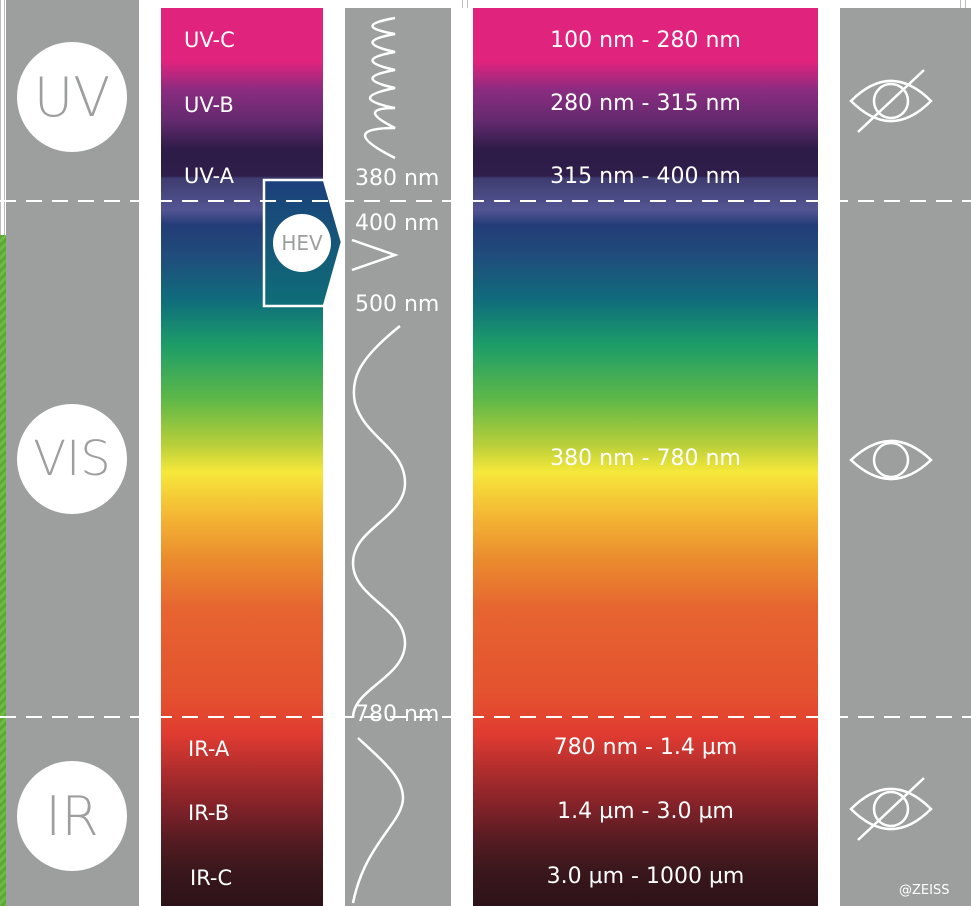 This screenshot has height=906, width=971. I want to click on hev-label: HEV, so click(302, 243).